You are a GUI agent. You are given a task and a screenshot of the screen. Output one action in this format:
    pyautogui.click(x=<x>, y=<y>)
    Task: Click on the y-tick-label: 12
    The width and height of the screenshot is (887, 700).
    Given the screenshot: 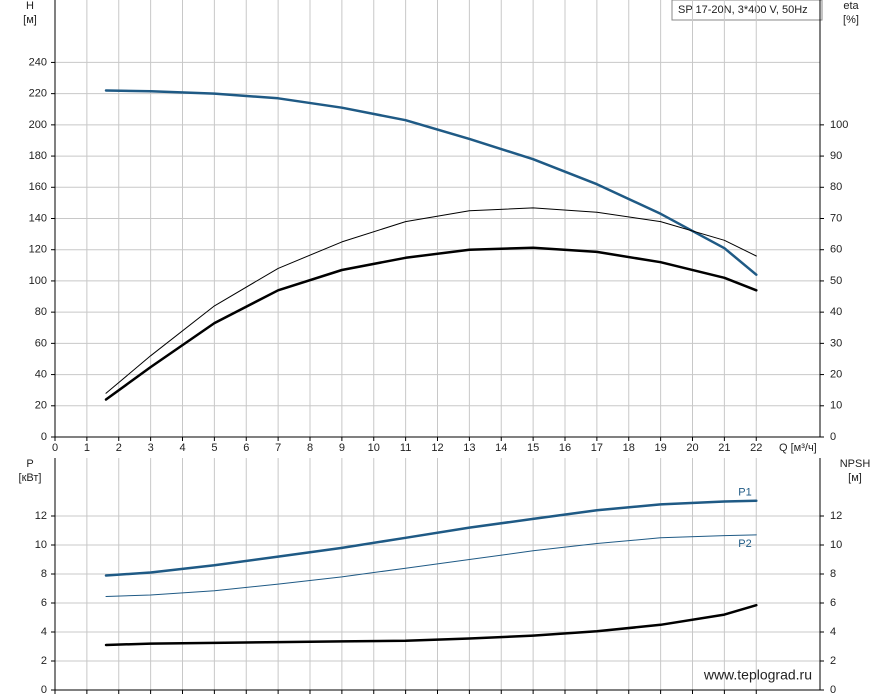 What is the action you would take?
    pyautogui.click(x=41, y=516)
    